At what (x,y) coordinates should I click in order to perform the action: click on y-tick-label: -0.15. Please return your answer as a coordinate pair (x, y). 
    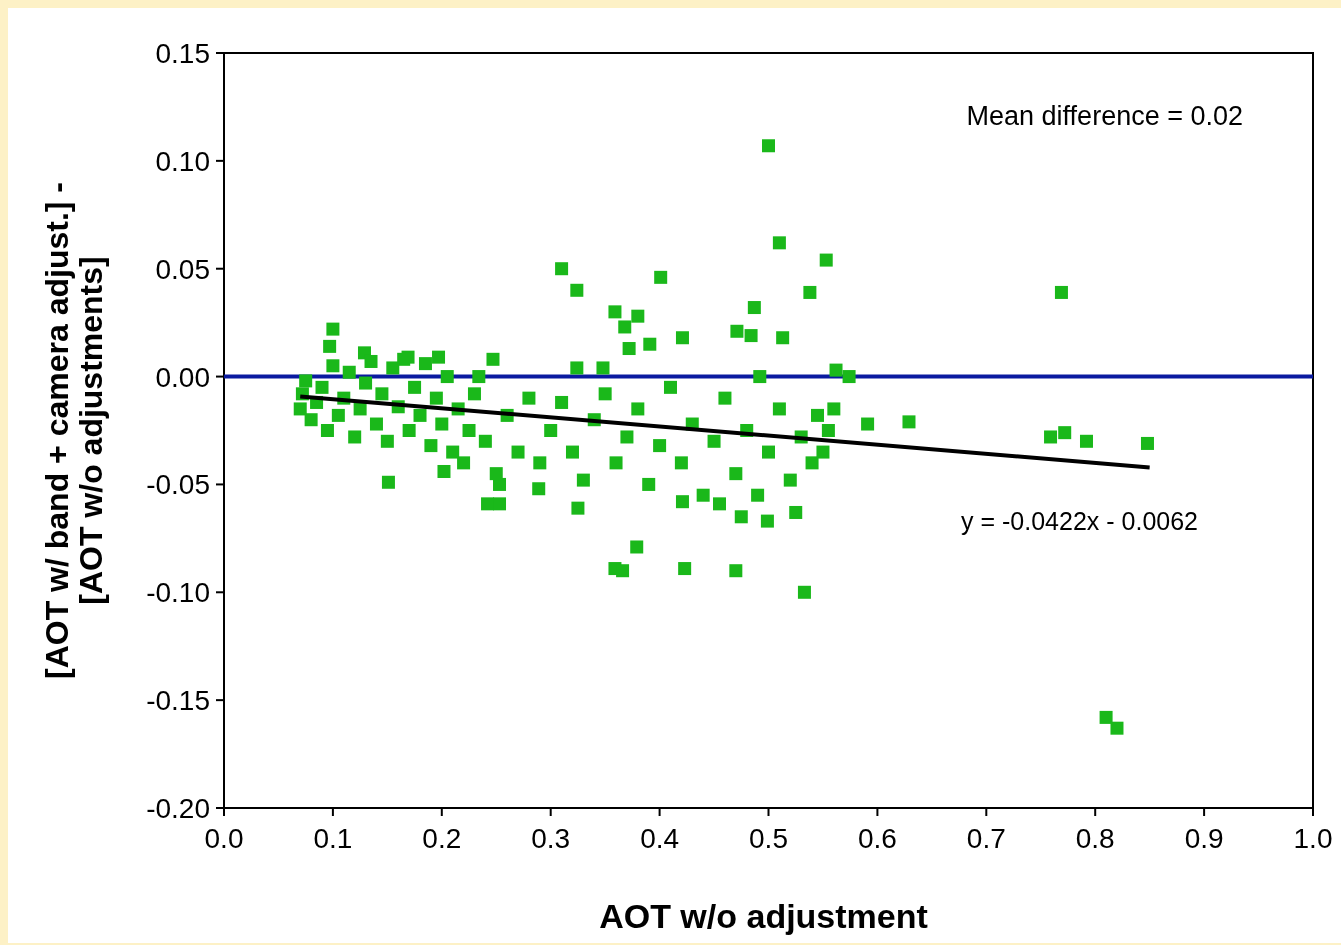
    Looking at the image, I should click on (178, 701).